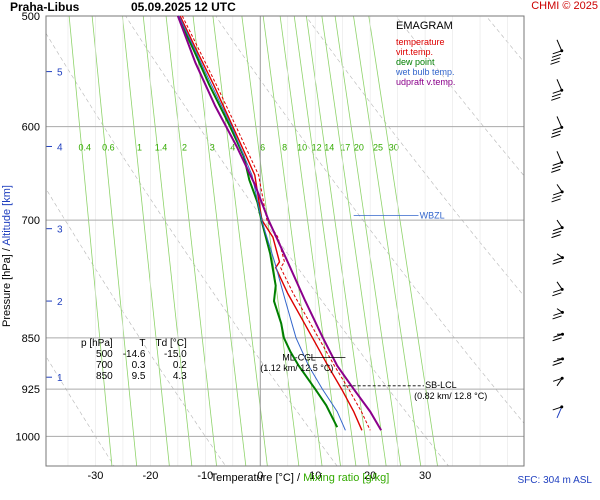  I want to click on x-axis-label-temperature: Temperature [°C], so click(252, 478).